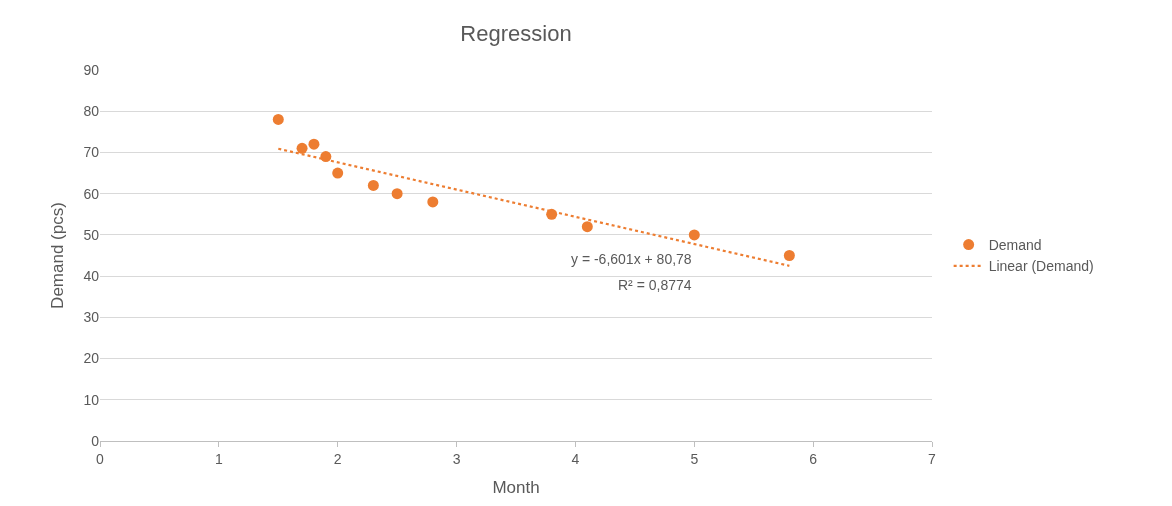  What do you see at coordinates (694, 458) in the screenshot?
I see `x-tick-label: 5` at bounding box center [694, 458].